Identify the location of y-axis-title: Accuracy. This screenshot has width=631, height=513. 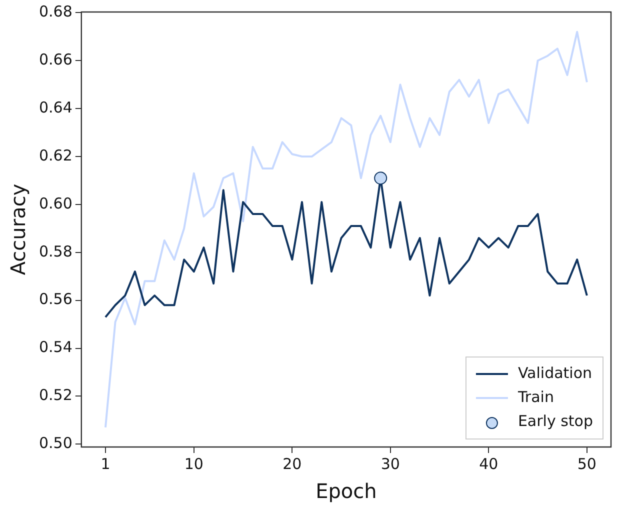
(18, 230).